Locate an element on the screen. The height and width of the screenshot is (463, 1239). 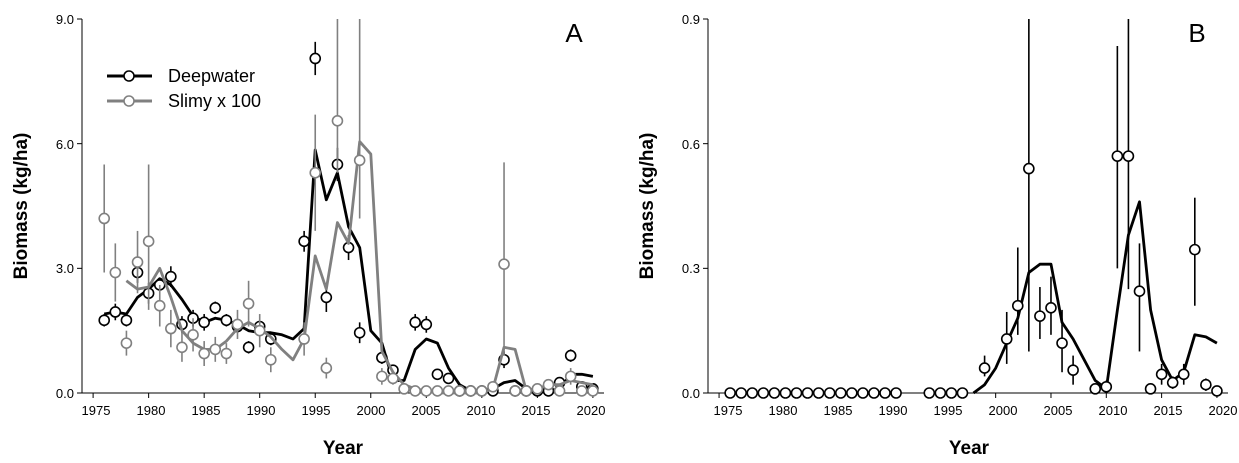
panel-b-x-tick-label-7: 2010 is located at coordinates (1113, 410).